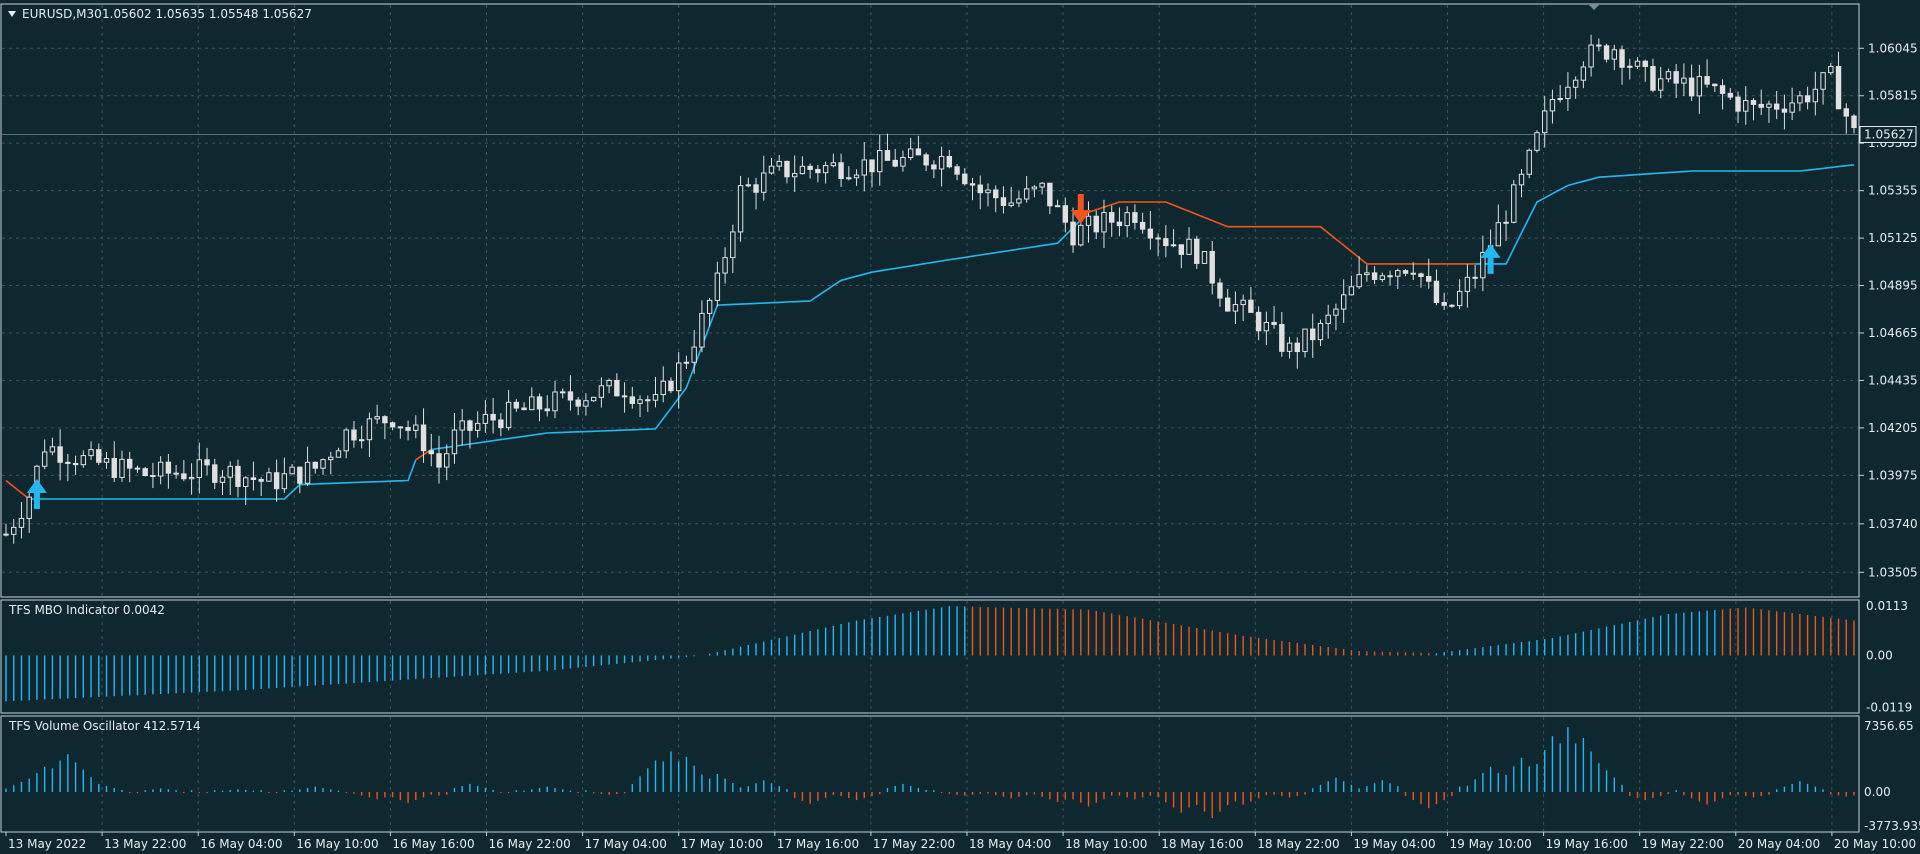 This screenshot has width=1920, height=854. What do you see at coordinates (1893, 524) in the screenshot?
I see `price-tick-label: 1.03740` at bounding box center [1893, 524].